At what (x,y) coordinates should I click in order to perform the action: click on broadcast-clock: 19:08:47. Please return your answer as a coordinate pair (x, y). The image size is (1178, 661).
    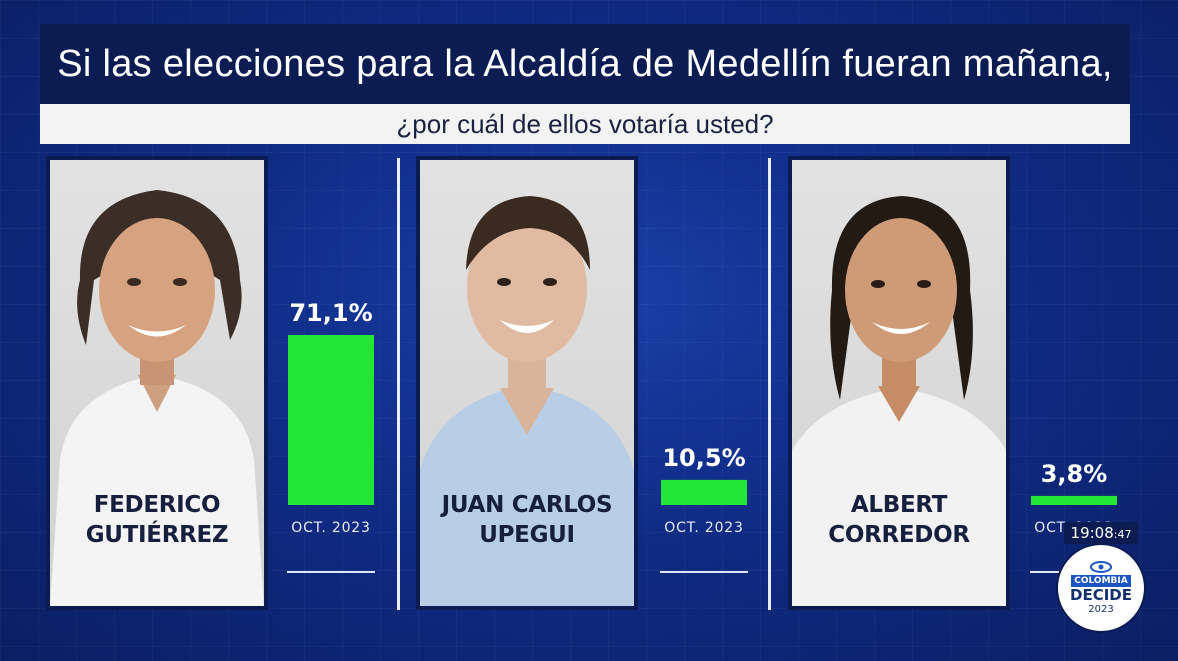
    Looking at the image, I should click on (1101, 533).